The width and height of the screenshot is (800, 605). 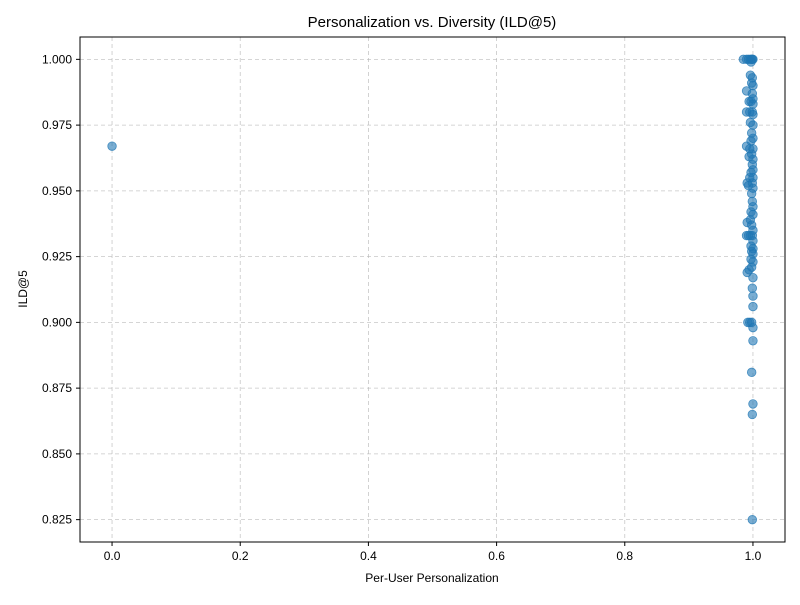 What do you see at coordinates (57, 322) in the screenshot?
I see `y-tick-label: 0.900` at bounding box center [57, 322].